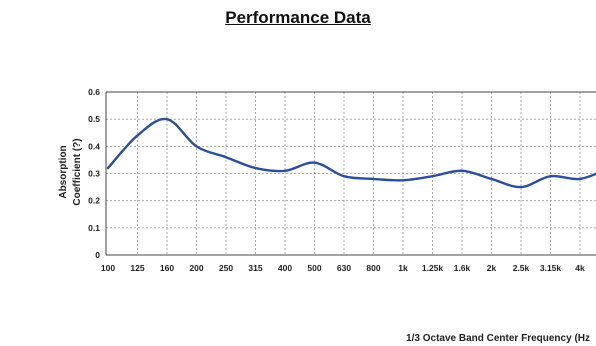 The width and height of the screenshot is (596, 346). What do you see at coordinates (94, 201) in the screenshot?
I see `y-tick-label: 0.2` at bounding box center [94, 201].